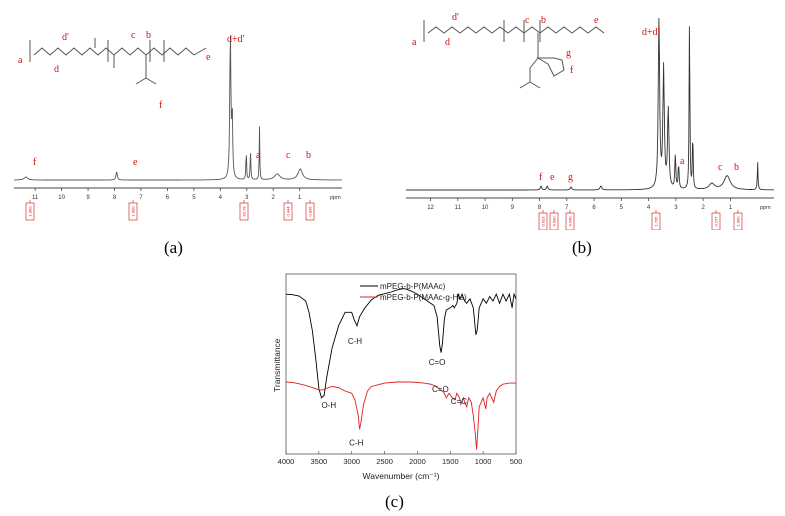  What do you see at coordinates (580, 204) in the screenshot?
I see `panel-b-ticks: 12 11 10 9 8 7 6 5 4 3 2 1` at bounding box center [580, 204].